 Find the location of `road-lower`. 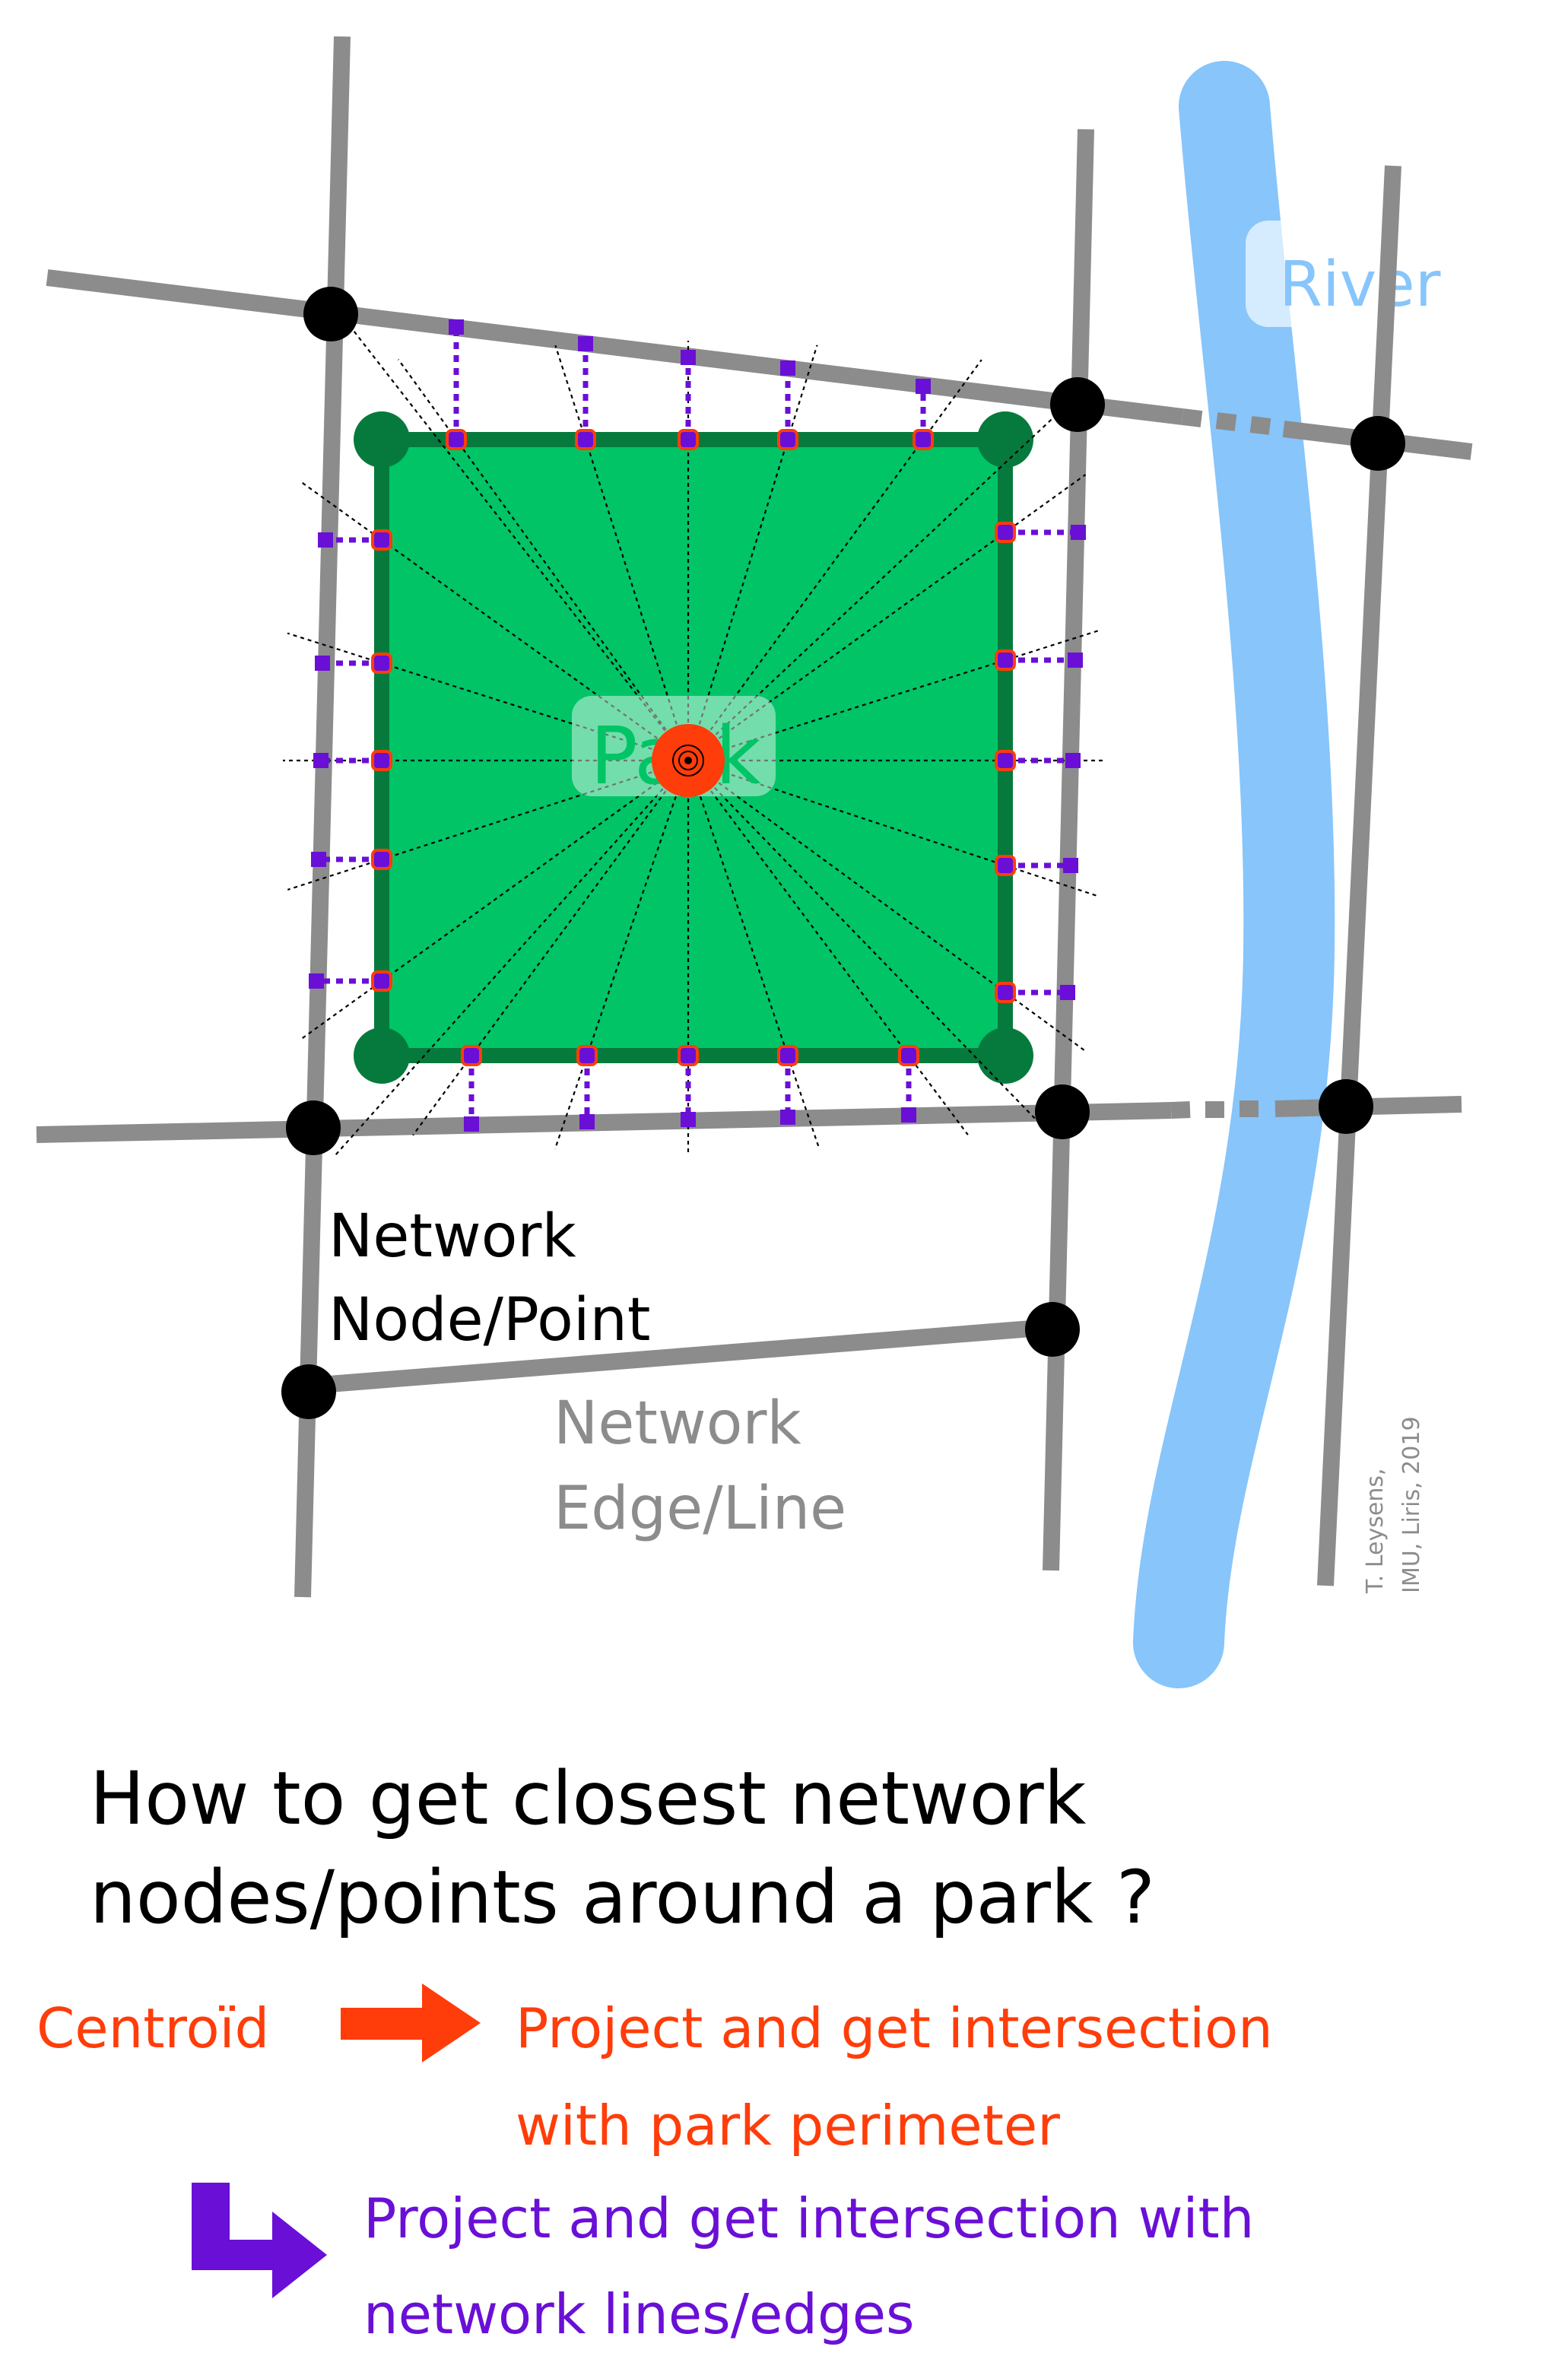

road-lower is located at coordinates (680, 1357).